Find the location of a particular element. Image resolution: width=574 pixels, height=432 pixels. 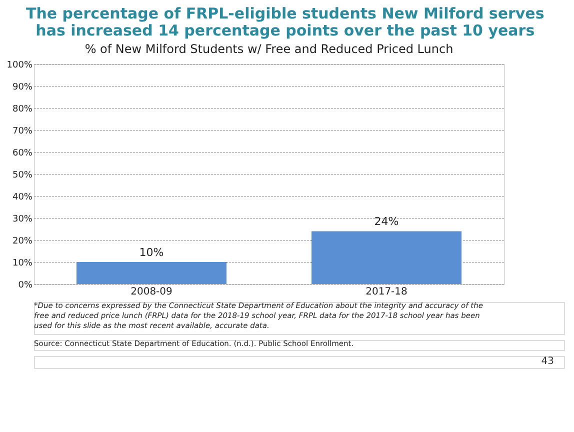

y-tick-label: 90% is located at coordinates (22, 87).